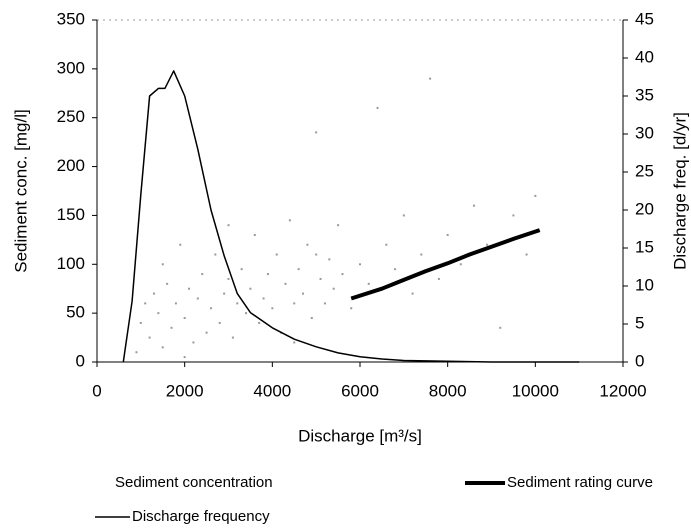 The width and height of the screenshot is (691, 532). What do you see at coordinates (71, 214) in the screenshot?
I see `y-tick-label: 150` at bounding box center [71, 214].